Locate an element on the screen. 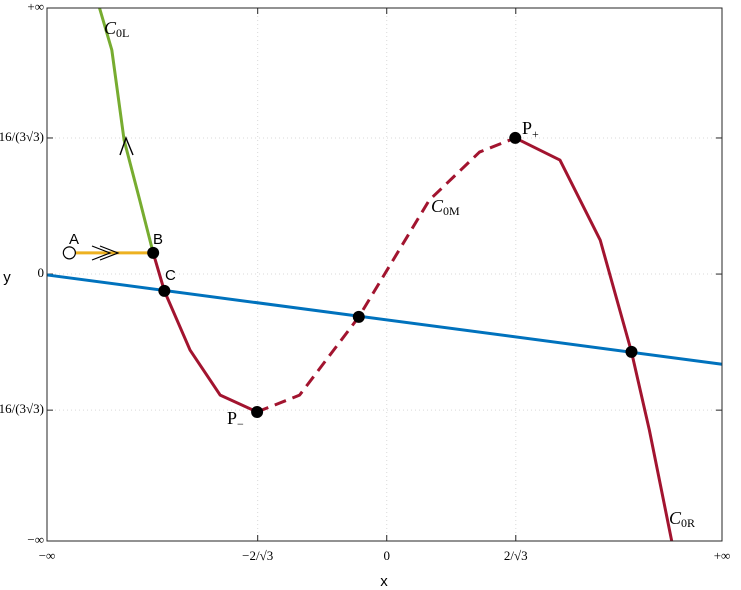 This screenshot has width=741, height=590. point-label: B is located at coordinates (158, 239).